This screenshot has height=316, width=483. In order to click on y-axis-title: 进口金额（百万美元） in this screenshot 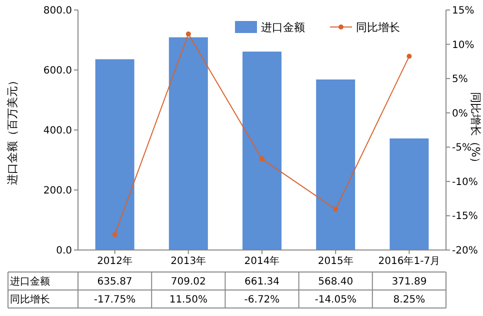, I will do `click(12, 130)`.